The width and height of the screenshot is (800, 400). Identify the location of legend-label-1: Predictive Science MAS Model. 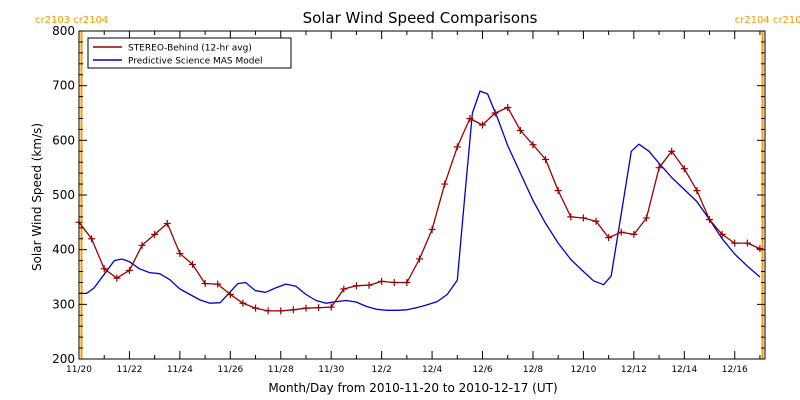
(195, 62).